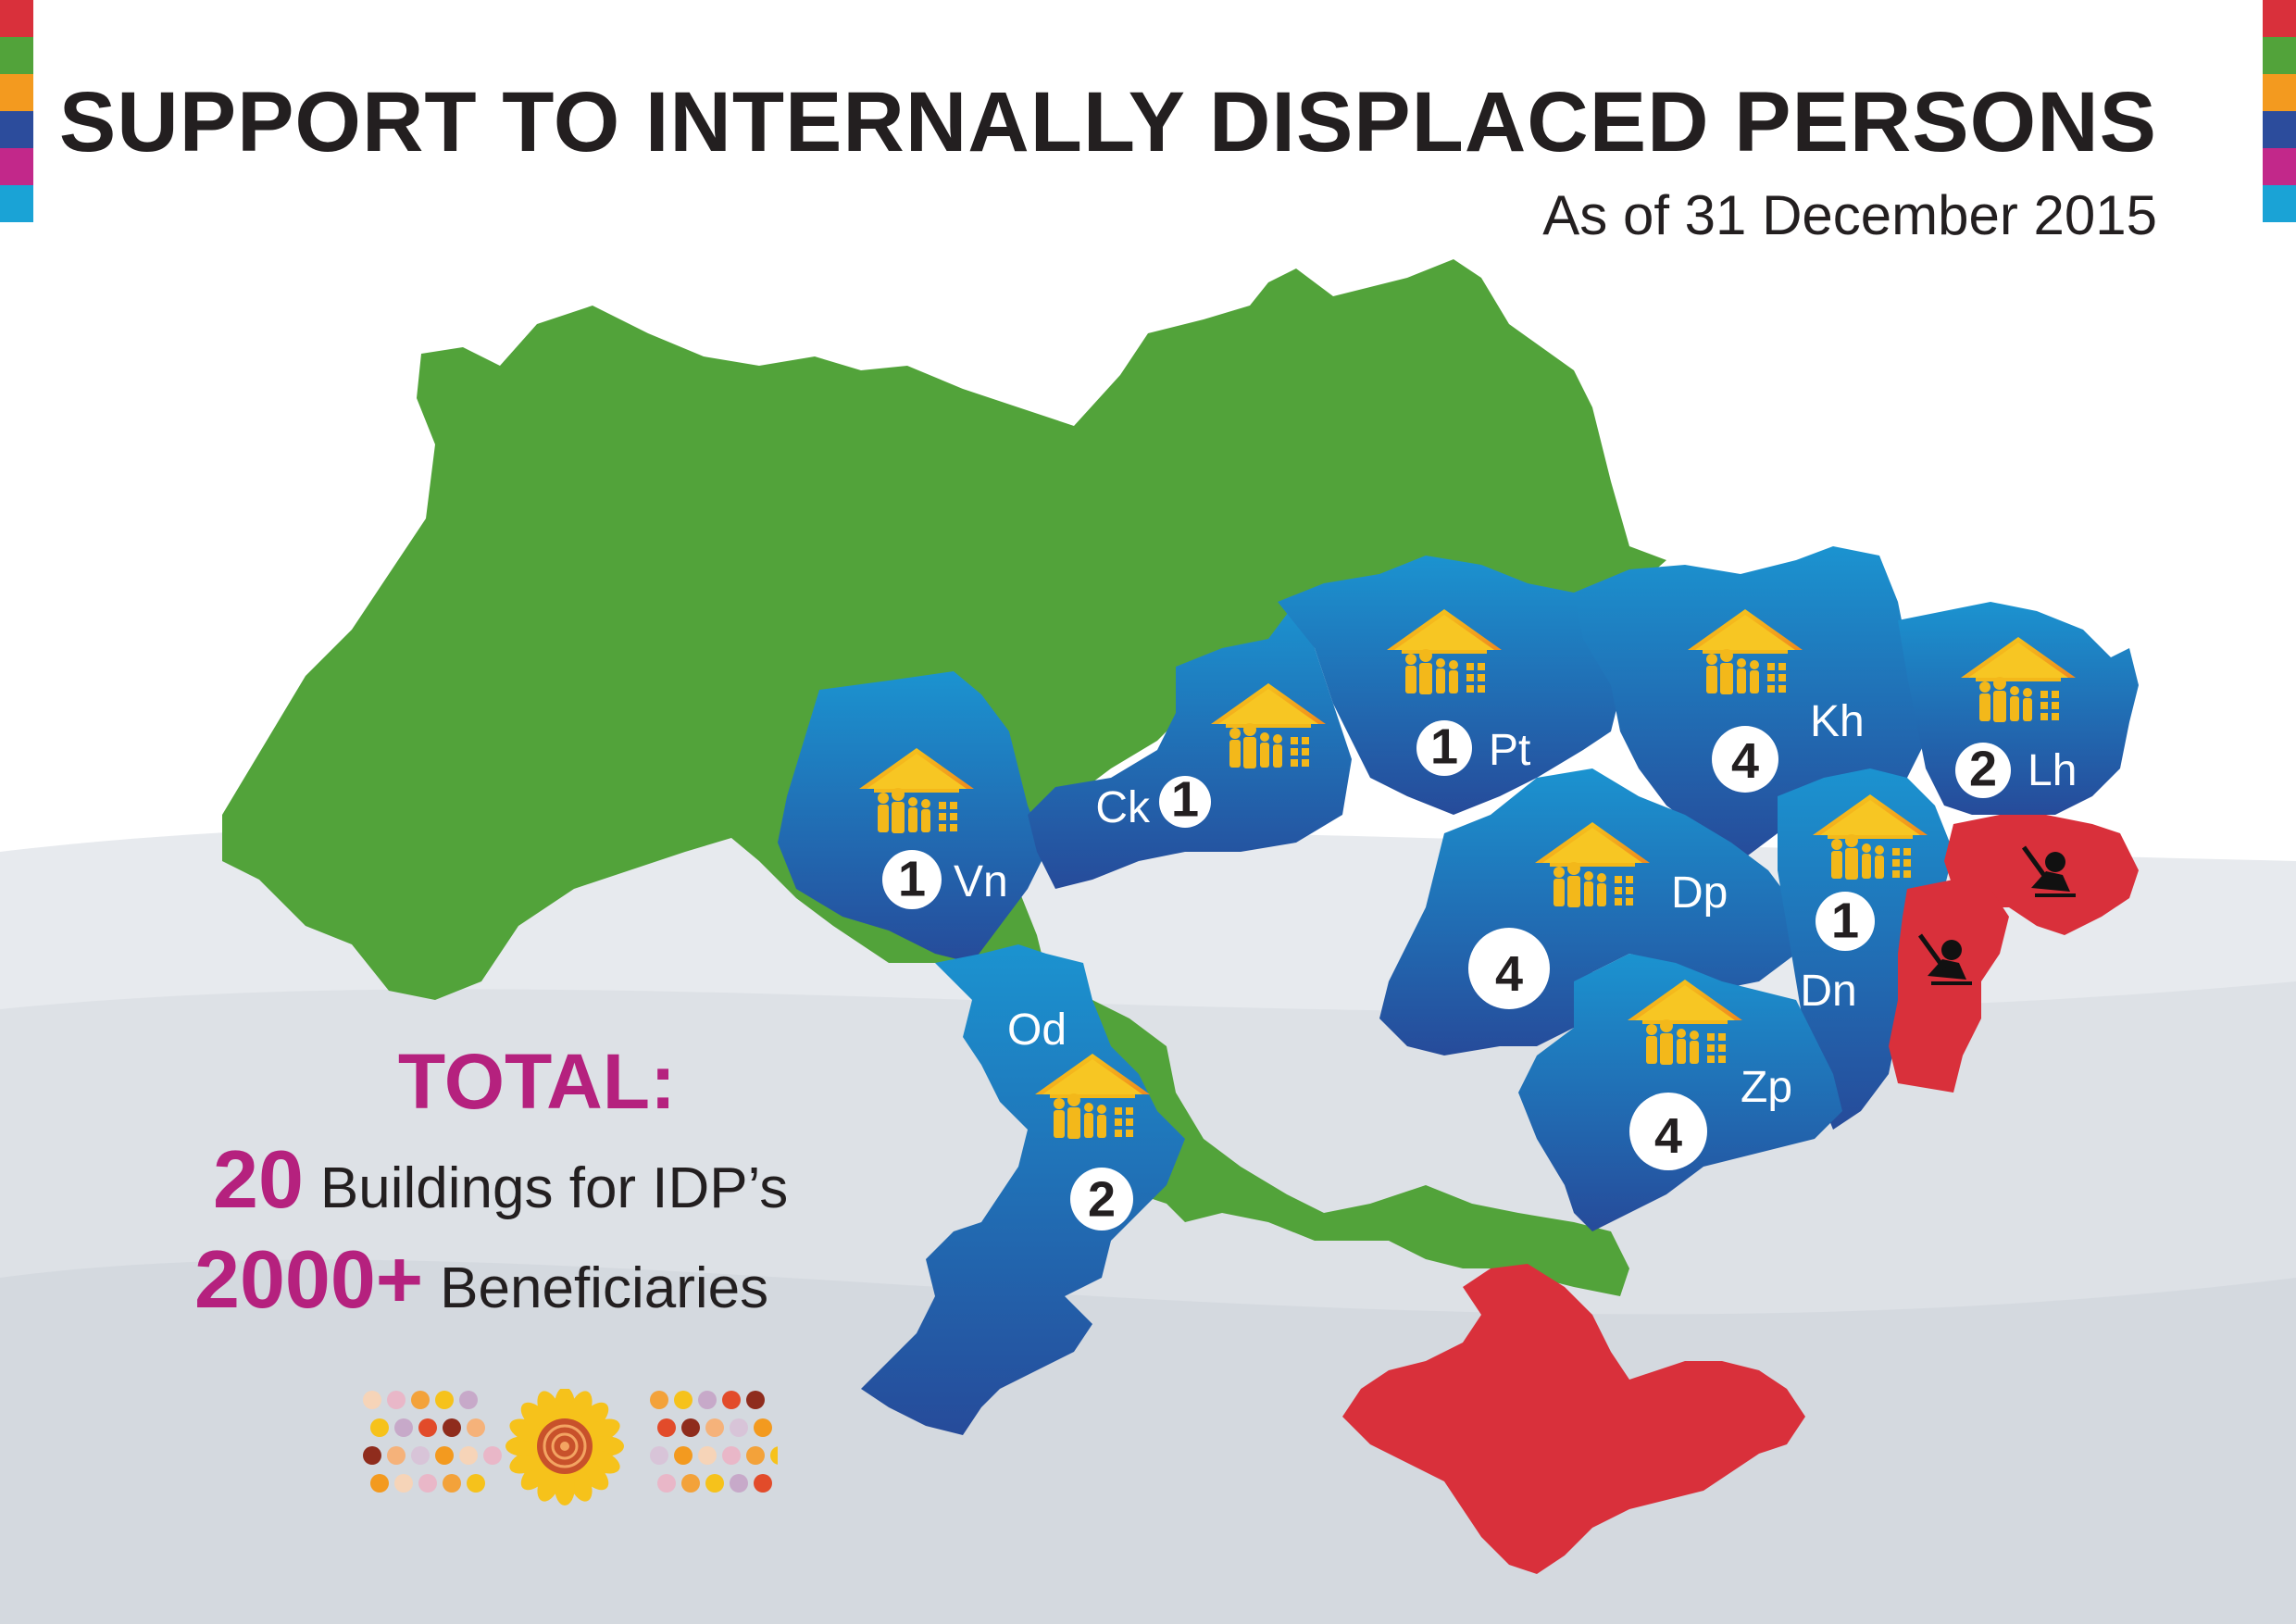 The width and height of the screenshot is (2296, 1624). What do you see at coordinates (1509, 750) in the screenshot?
I see `region-code-pt: Pt` at bounding box center [1509, 750].